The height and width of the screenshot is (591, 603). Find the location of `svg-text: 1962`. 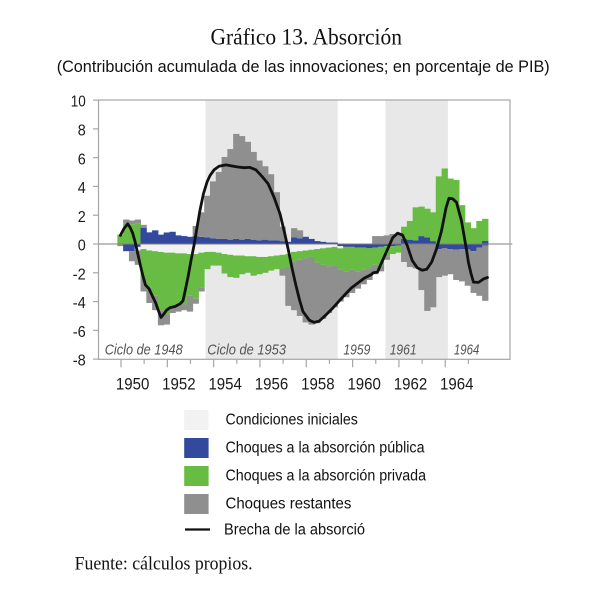

svg-text: 1962 is located at coordinates (411, 383).